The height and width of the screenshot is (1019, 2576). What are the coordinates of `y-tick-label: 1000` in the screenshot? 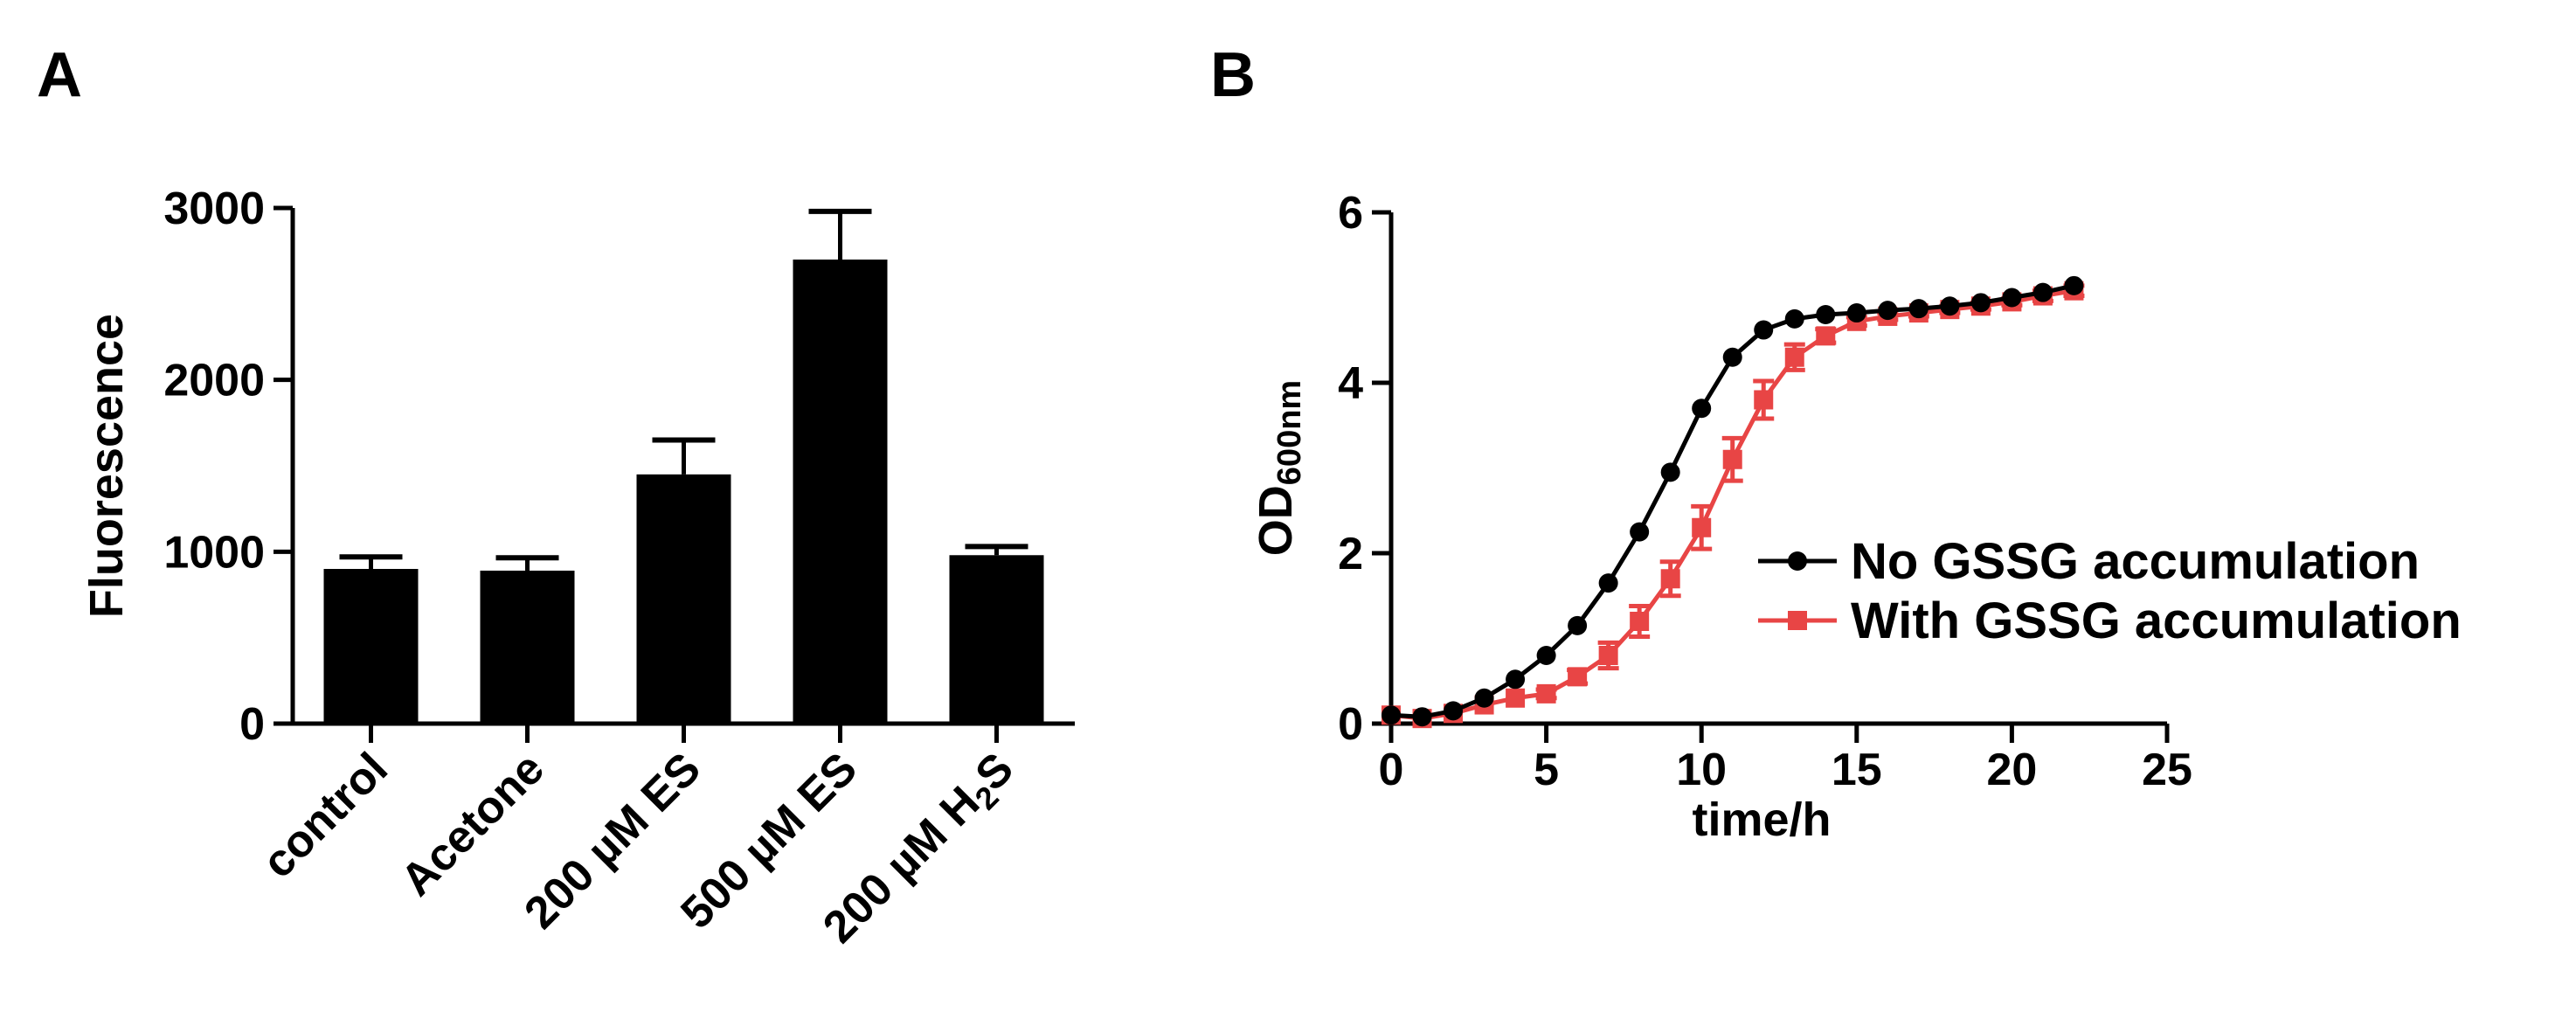 It's located at (214, 552).